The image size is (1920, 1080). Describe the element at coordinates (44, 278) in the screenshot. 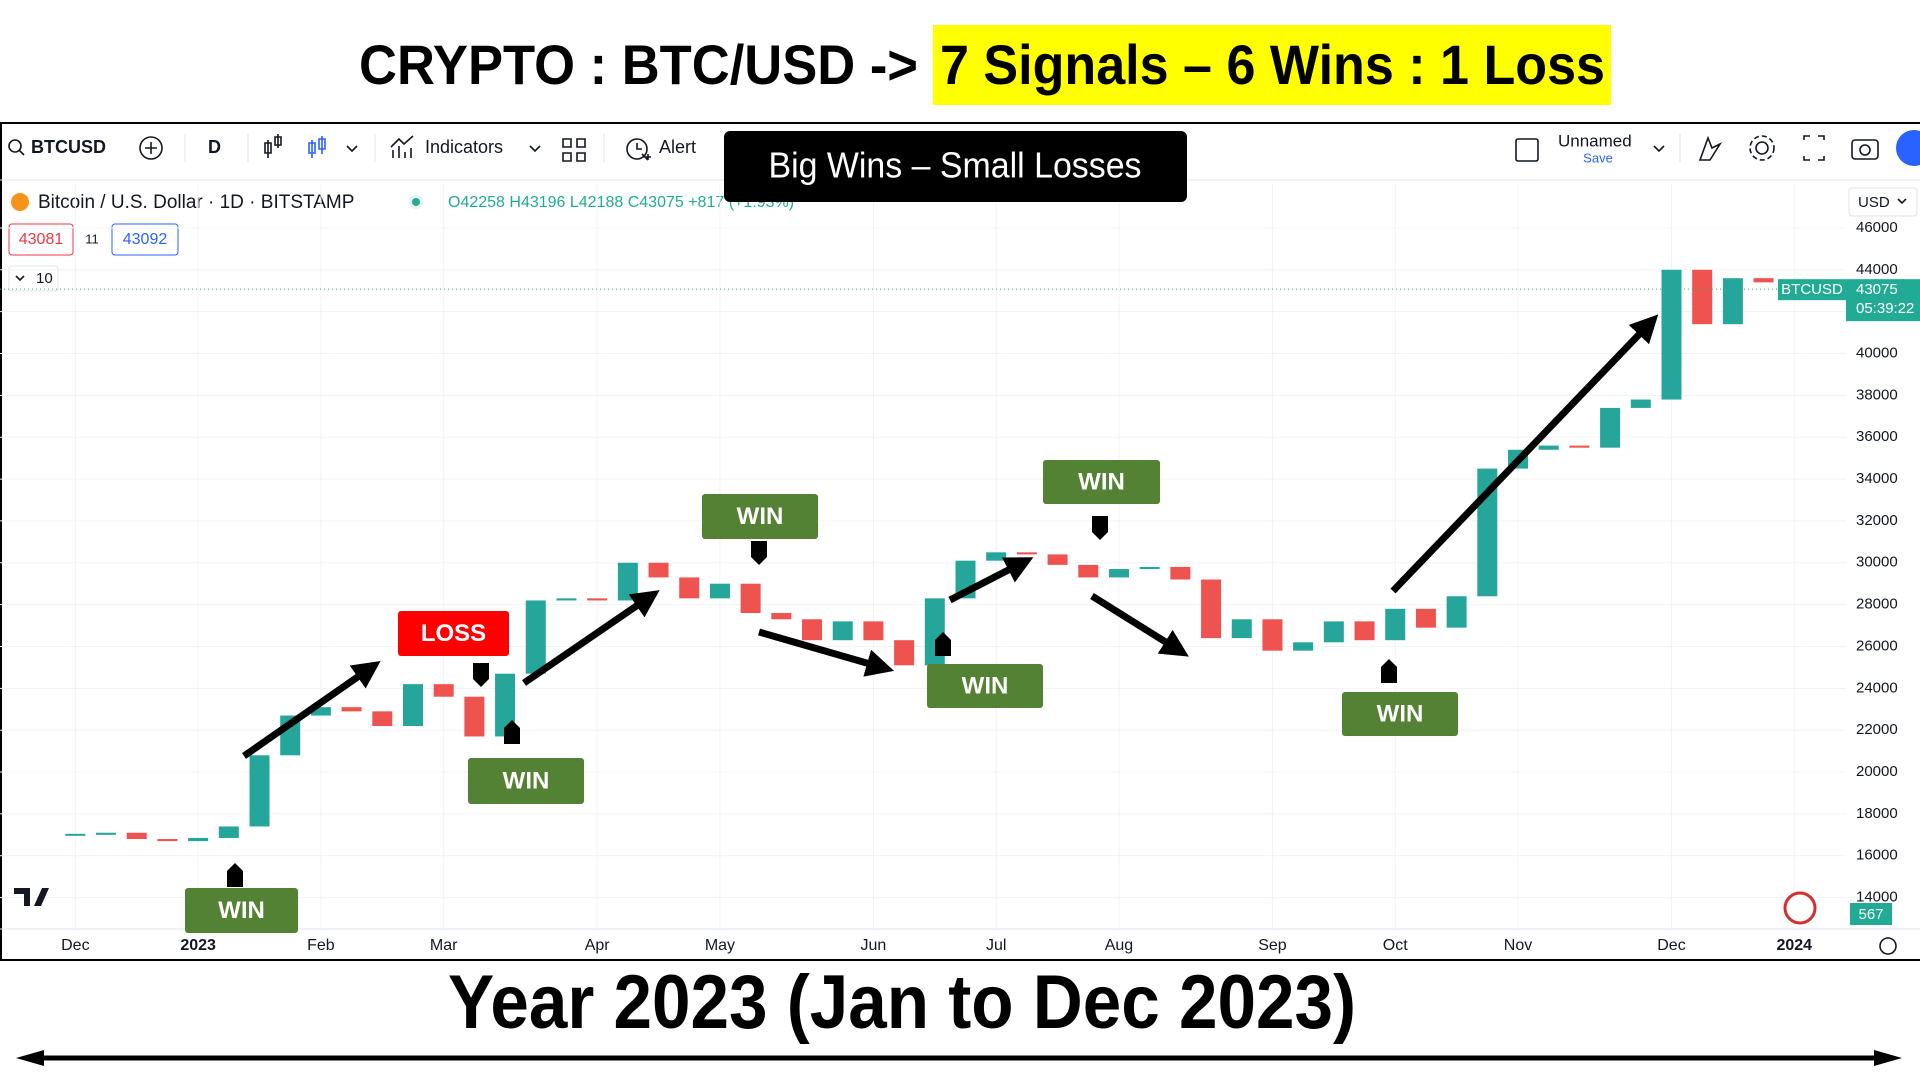

I see `indicator-count: 10` at that location.